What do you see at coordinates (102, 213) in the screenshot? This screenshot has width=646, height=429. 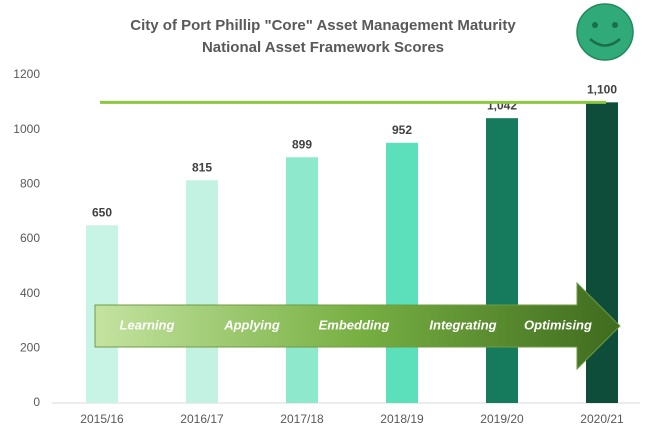 I see `value-label: 650` at bounding box center [102, 213].